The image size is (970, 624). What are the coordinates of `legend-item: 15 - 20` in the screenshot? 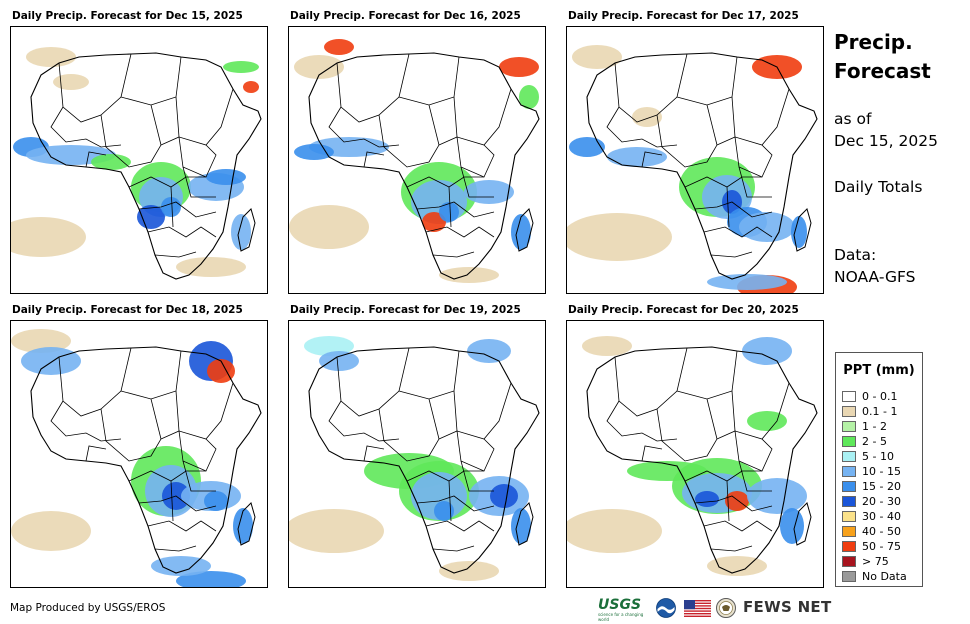 It's located at (871, 486).